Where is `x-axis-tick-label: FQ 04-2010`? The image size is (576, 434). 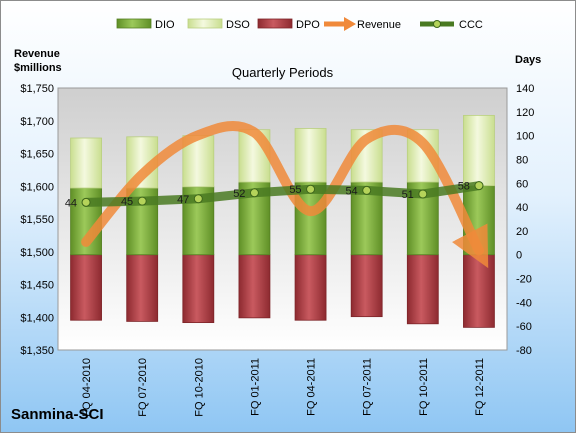
x-axis-tick-label: FQ 04-2010 is located at coordinates (87, 387).